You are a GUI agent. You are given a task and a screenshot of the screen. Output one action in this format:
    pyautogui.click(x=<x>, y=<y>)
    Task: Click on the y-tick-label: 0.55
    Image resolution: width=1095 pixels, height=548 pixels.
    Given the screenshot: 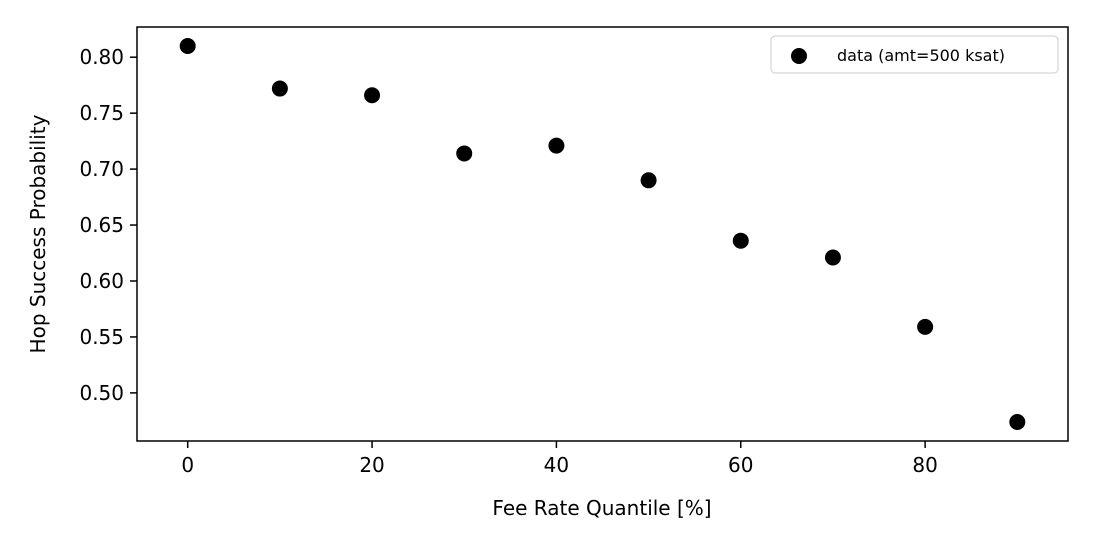 What is the action you would take?
    pyautogui.click(x=101, y=337)
    